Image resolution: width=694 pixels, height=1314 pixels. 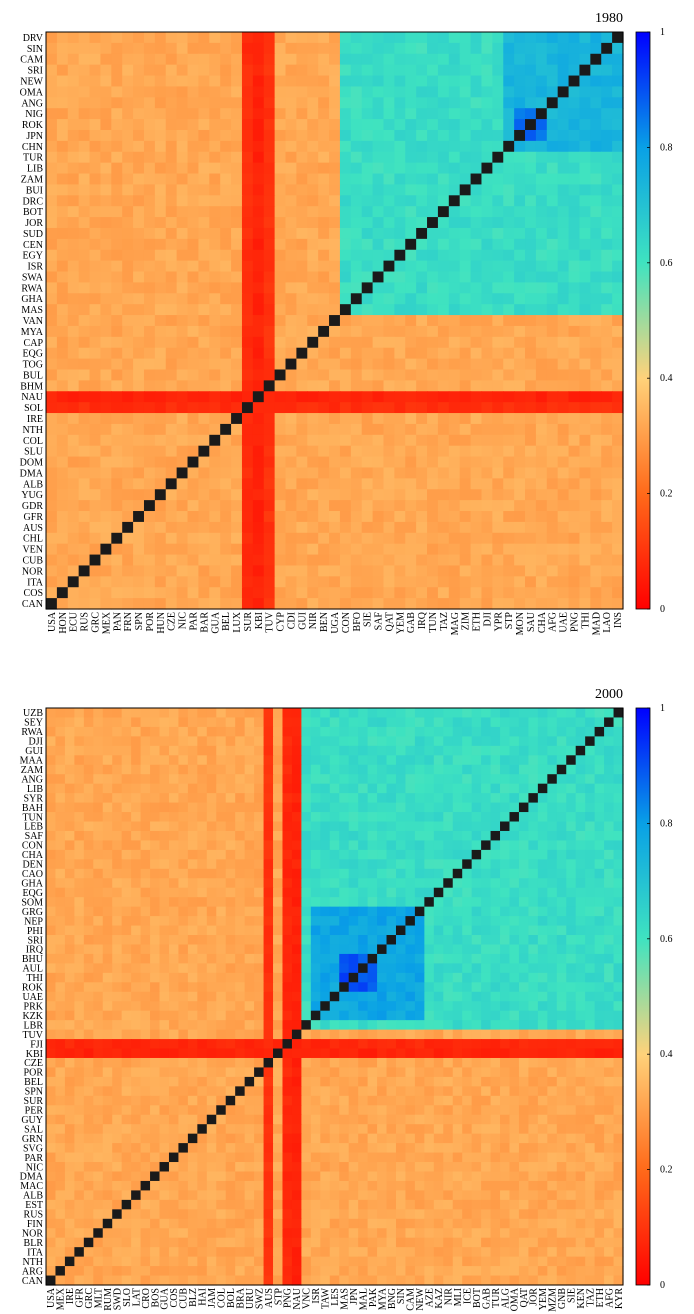 What do you see at coordinates (585, 620) in the screenshot?
I see `x-tick-label: THI` at bounding box center [585, 620].